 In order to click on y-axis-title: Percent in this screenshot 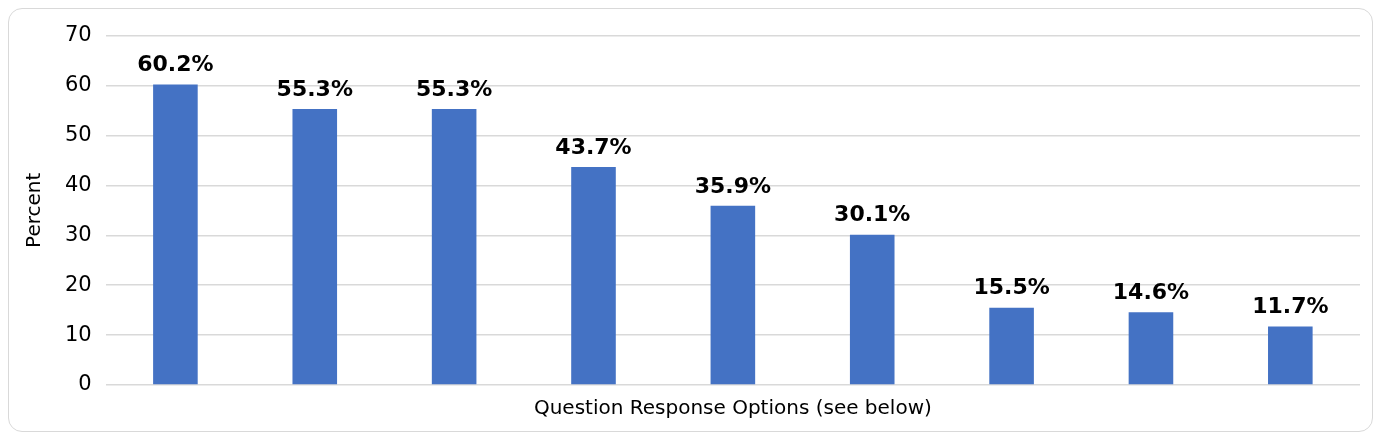, I will do `click(33, 210)`.